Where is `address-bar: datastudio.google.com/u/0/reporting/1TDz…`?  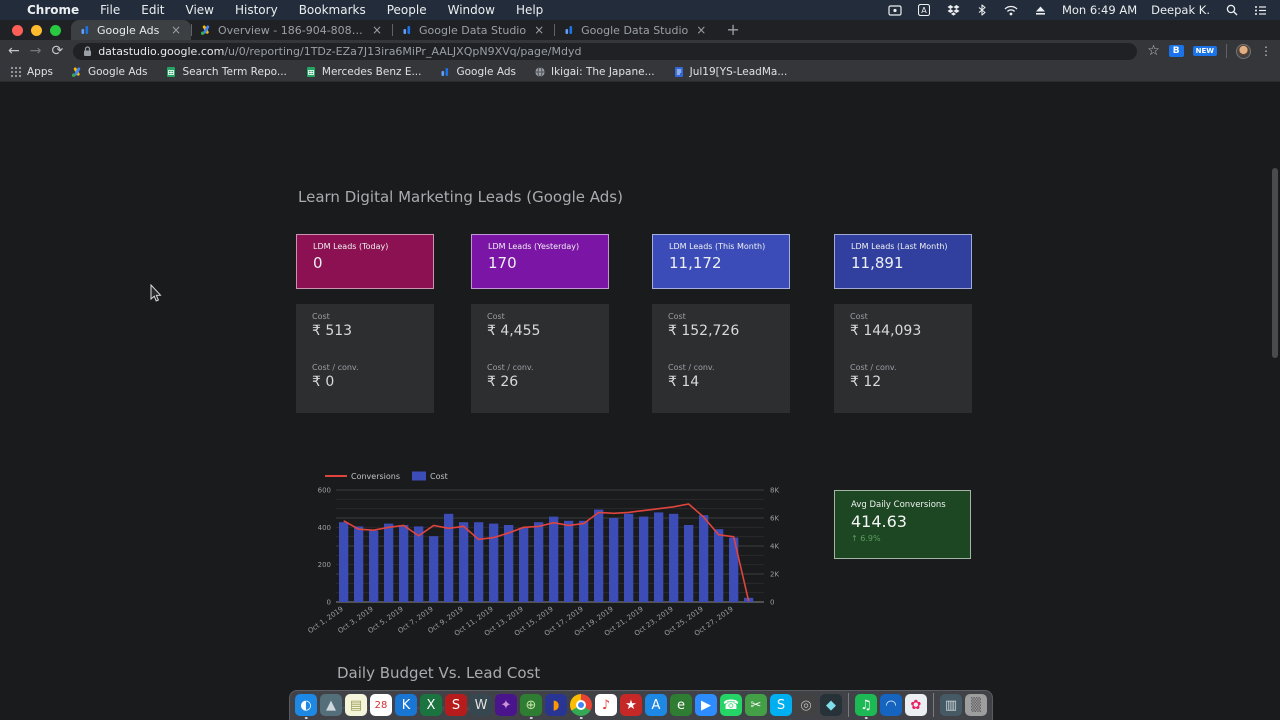 address-bar: datastudio.google.com/u/0/reporting/1TDz… is located at coordinates (605, 51).